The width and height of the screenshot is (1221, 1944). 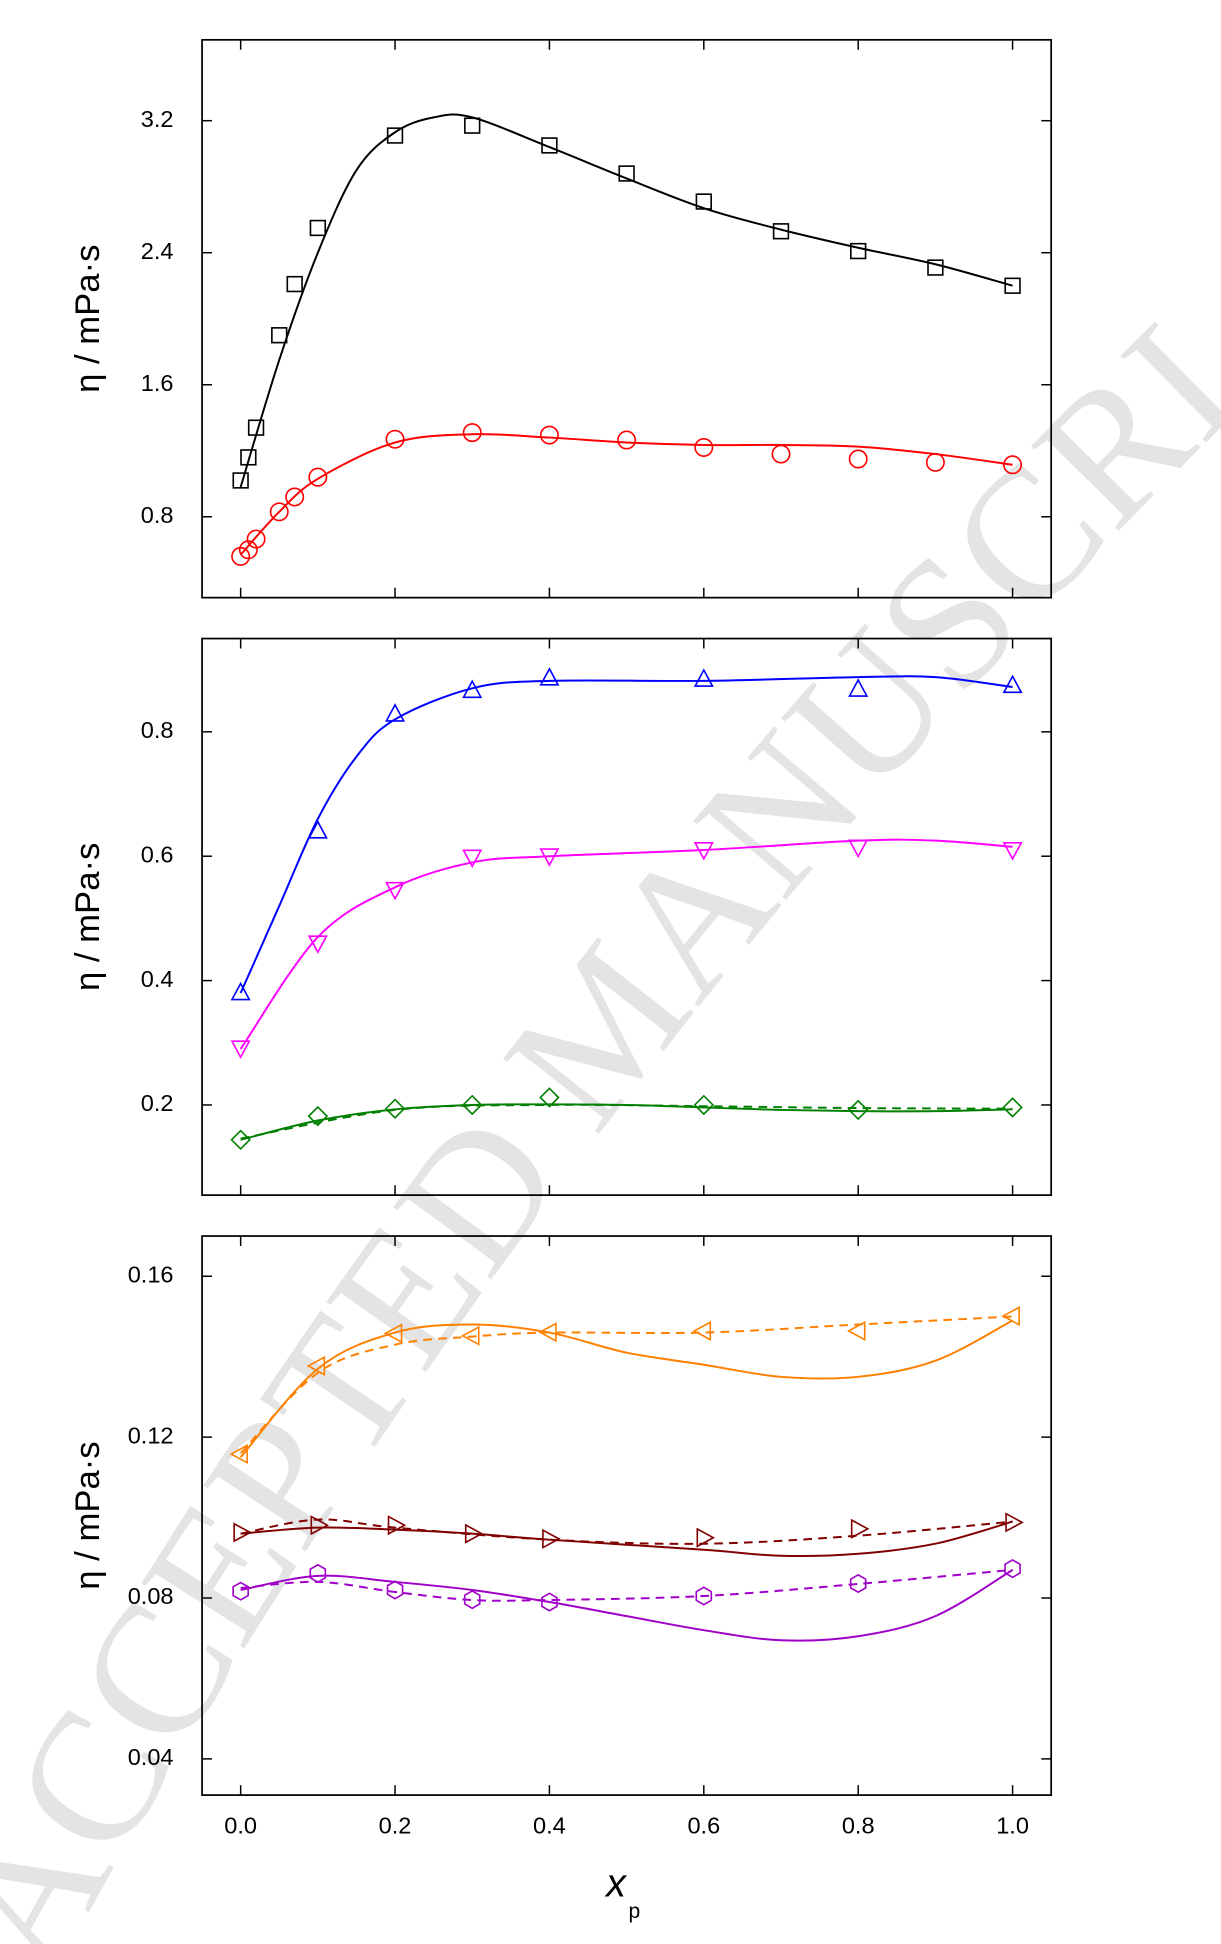 What do you see at coordinates (151, 1596) in the screenshot?
I see `y-tick-label: 0.08` at bounding box center [151, 1596].